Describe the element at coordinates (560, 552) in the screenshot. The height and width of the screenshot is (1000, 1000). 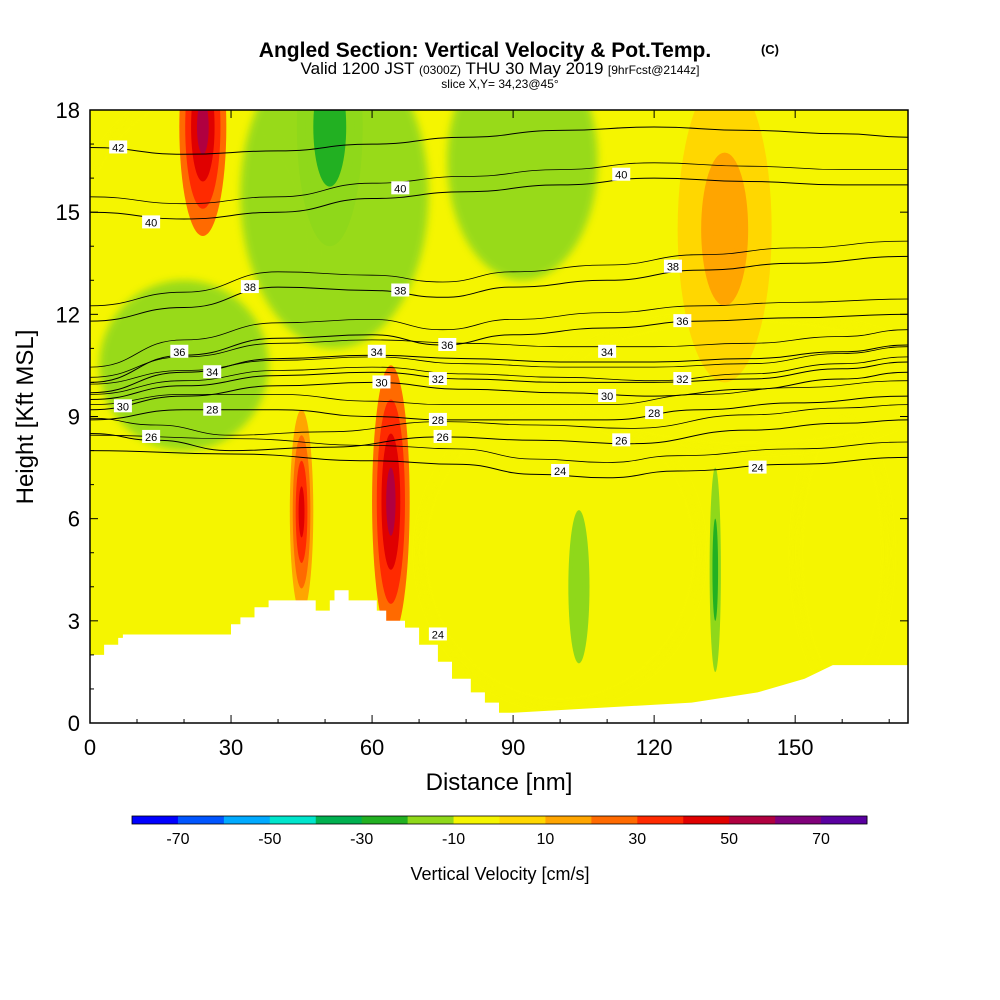
I see `velocity-zone` at that location.